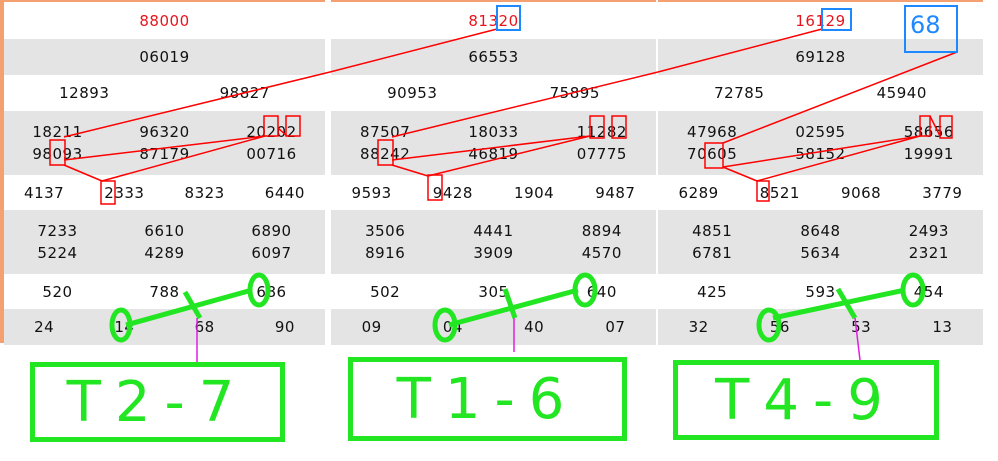 This screenshot has width=998, height=461. What do you see at coordinates (204, 327) in the screenshot?
I see `prize-number: 68` at bounding box center [204, 327].